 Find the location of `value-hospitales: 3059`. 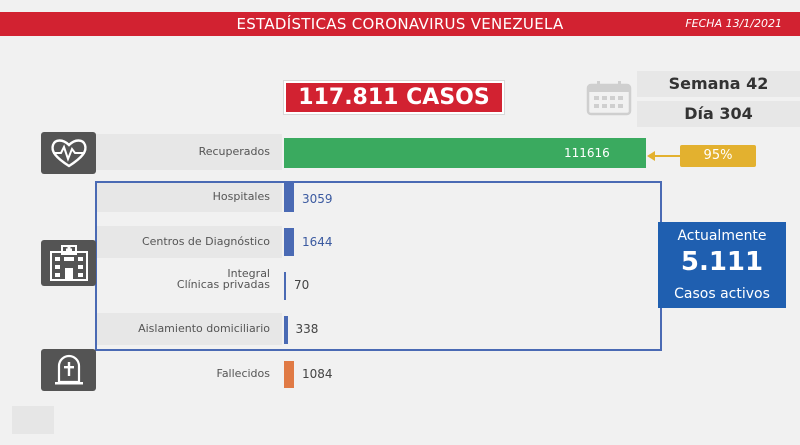

value-hospitales: 3059 is located at coordinates (317, 199).